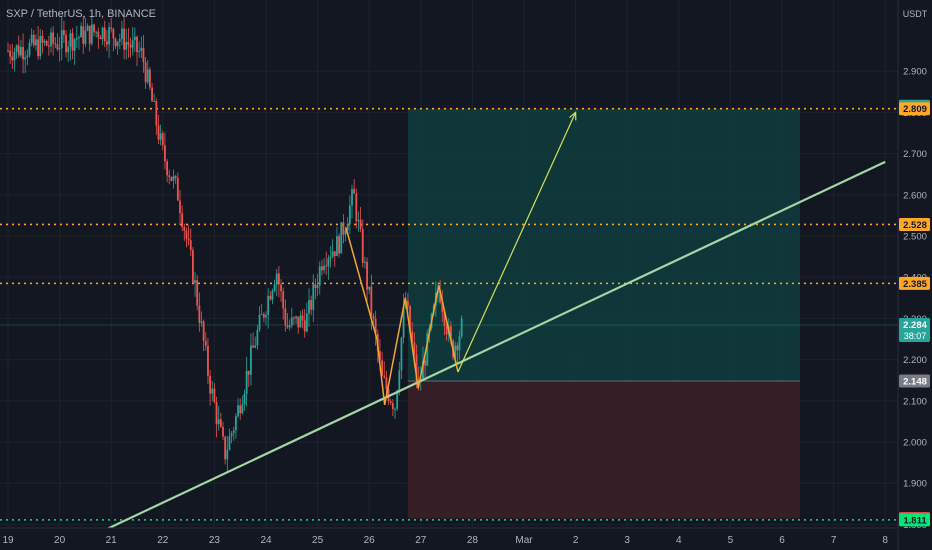 Image resolution: width=932 pixels, height=550 pixels. I want to click on time-tick-label: 27, so click(421, 540).